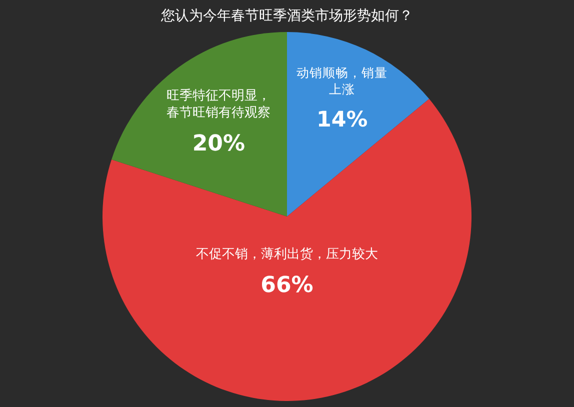  Describe the element at coordinates (218, 104) in the screenshot. I see `slice-label: 旺季特征不明显，春节旺销有待观察` at that location.